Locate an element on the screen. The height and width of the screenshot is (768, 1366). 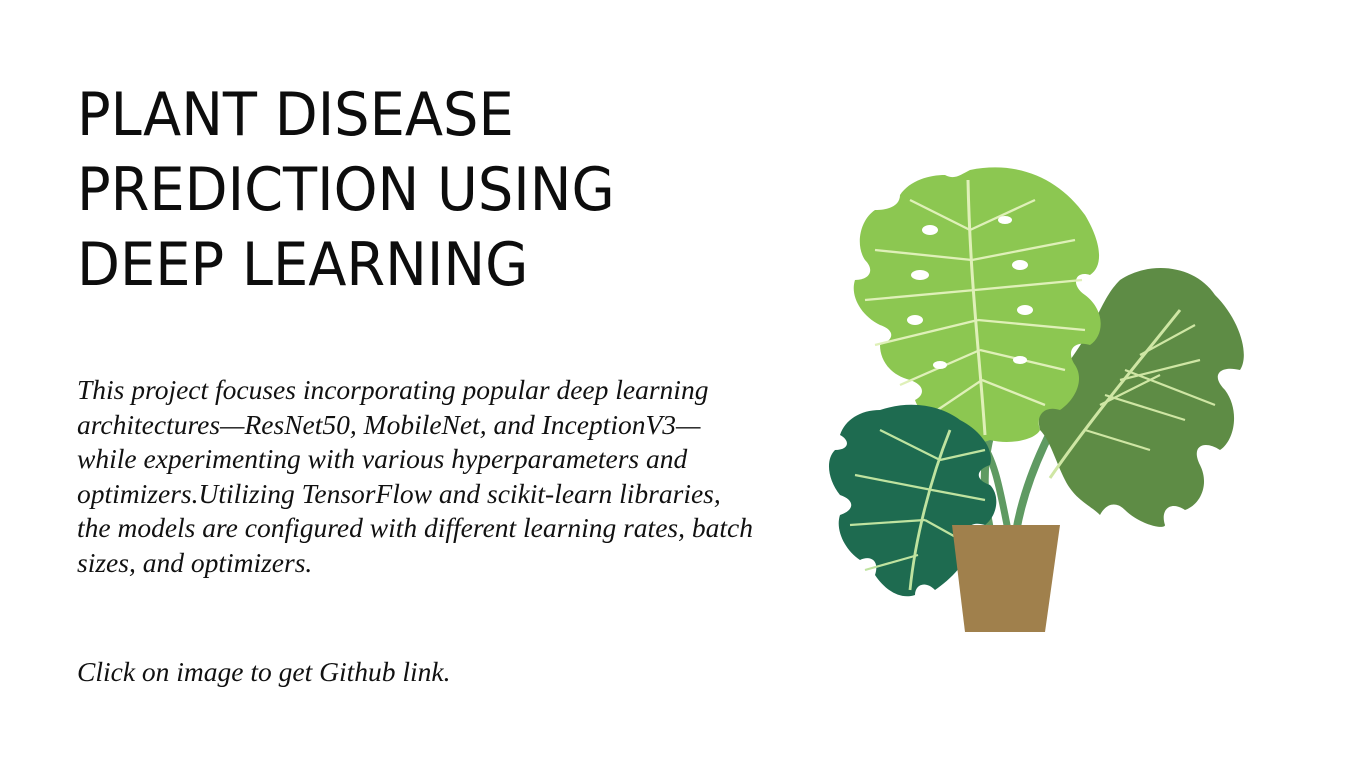
monstera-leaf-light is located at coordinates (977, 304).